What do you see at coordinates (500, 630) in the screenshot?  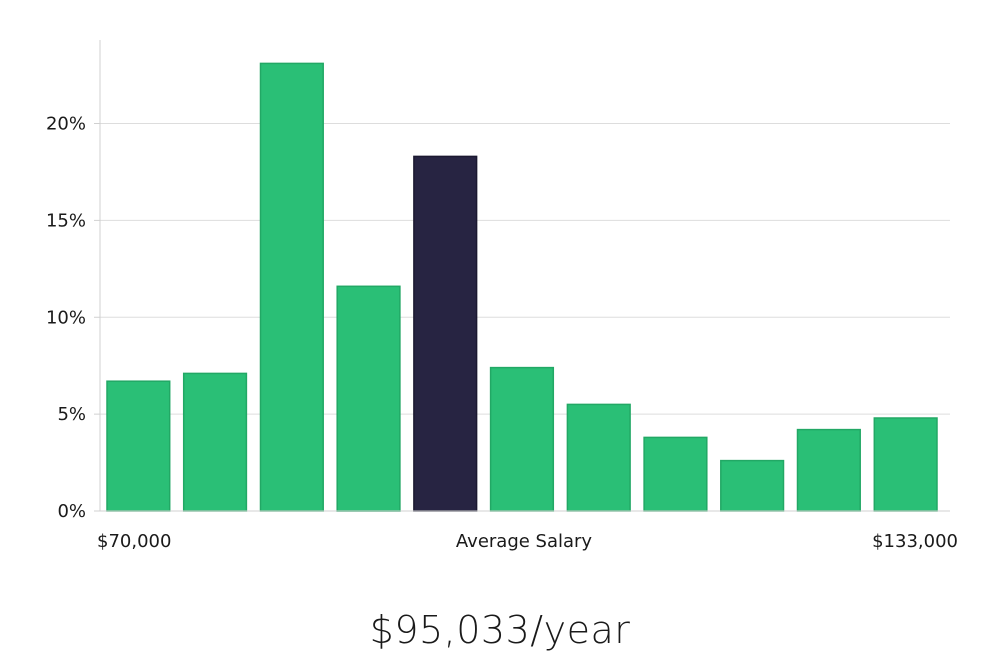 I see `average-salary-value: $95,033/year` at bounding box center [500, 630].